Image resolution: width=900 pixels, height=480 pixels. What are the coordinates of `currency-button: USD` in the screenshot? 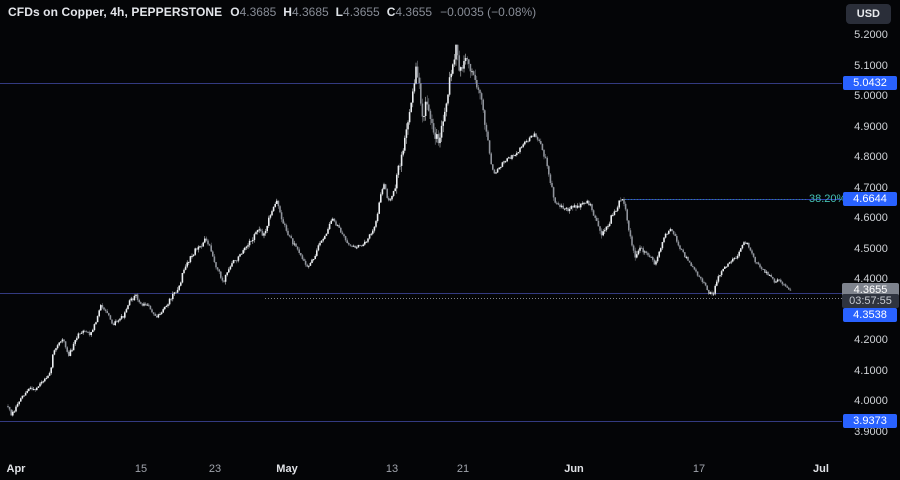 It's located at (868, 14).